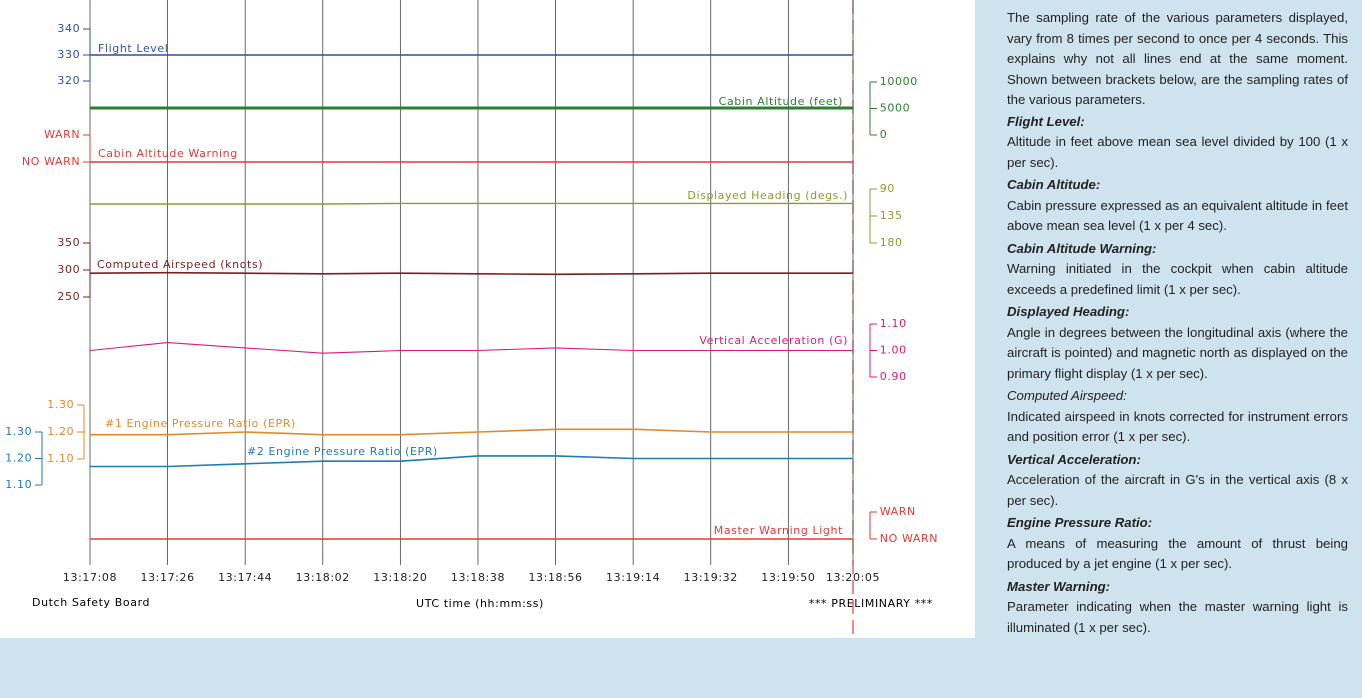 This screenshot has width=1362, height=698. I want to click on y-tick-label: 320, so click(68, 80).